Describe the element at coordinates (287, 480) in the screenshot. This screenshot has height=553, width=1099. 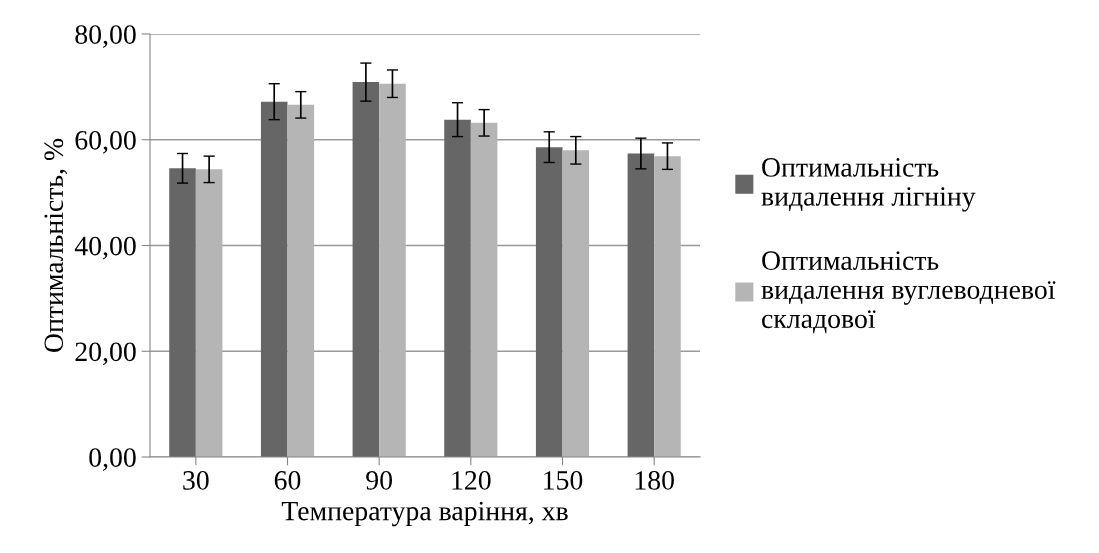
I see `x-tick-label: 60` at that location.